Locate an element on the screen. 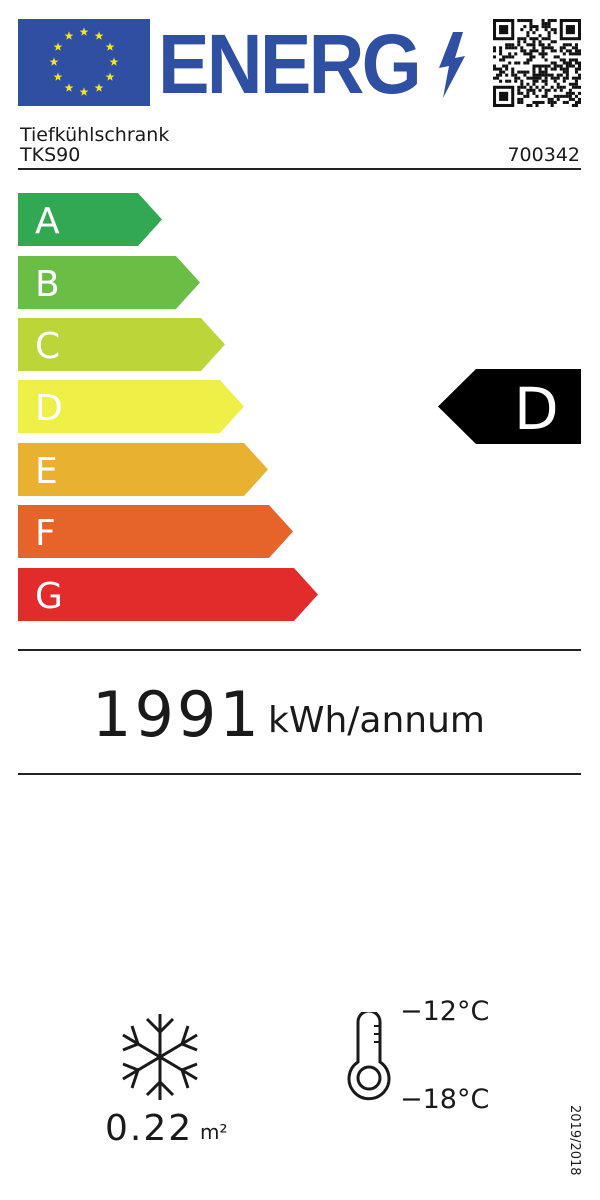 Image resolution: width=600 pixels, height=1200 pixels. class-bar-A is located at coordinates (90, 219).